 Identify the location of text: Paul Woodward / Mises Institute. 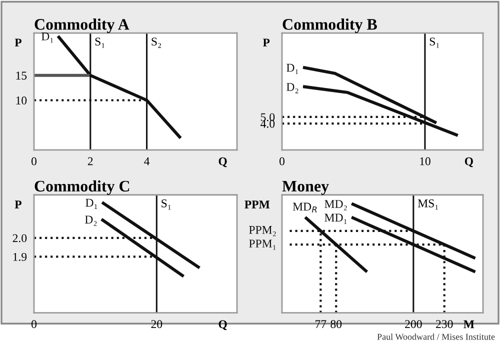
(436, 336).